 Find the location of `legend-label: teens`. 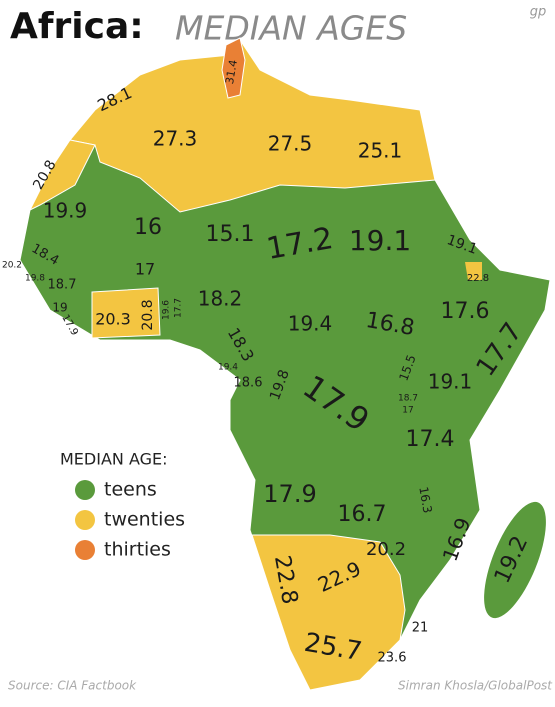

legend-label: teens is located at coordinates (130, 490).